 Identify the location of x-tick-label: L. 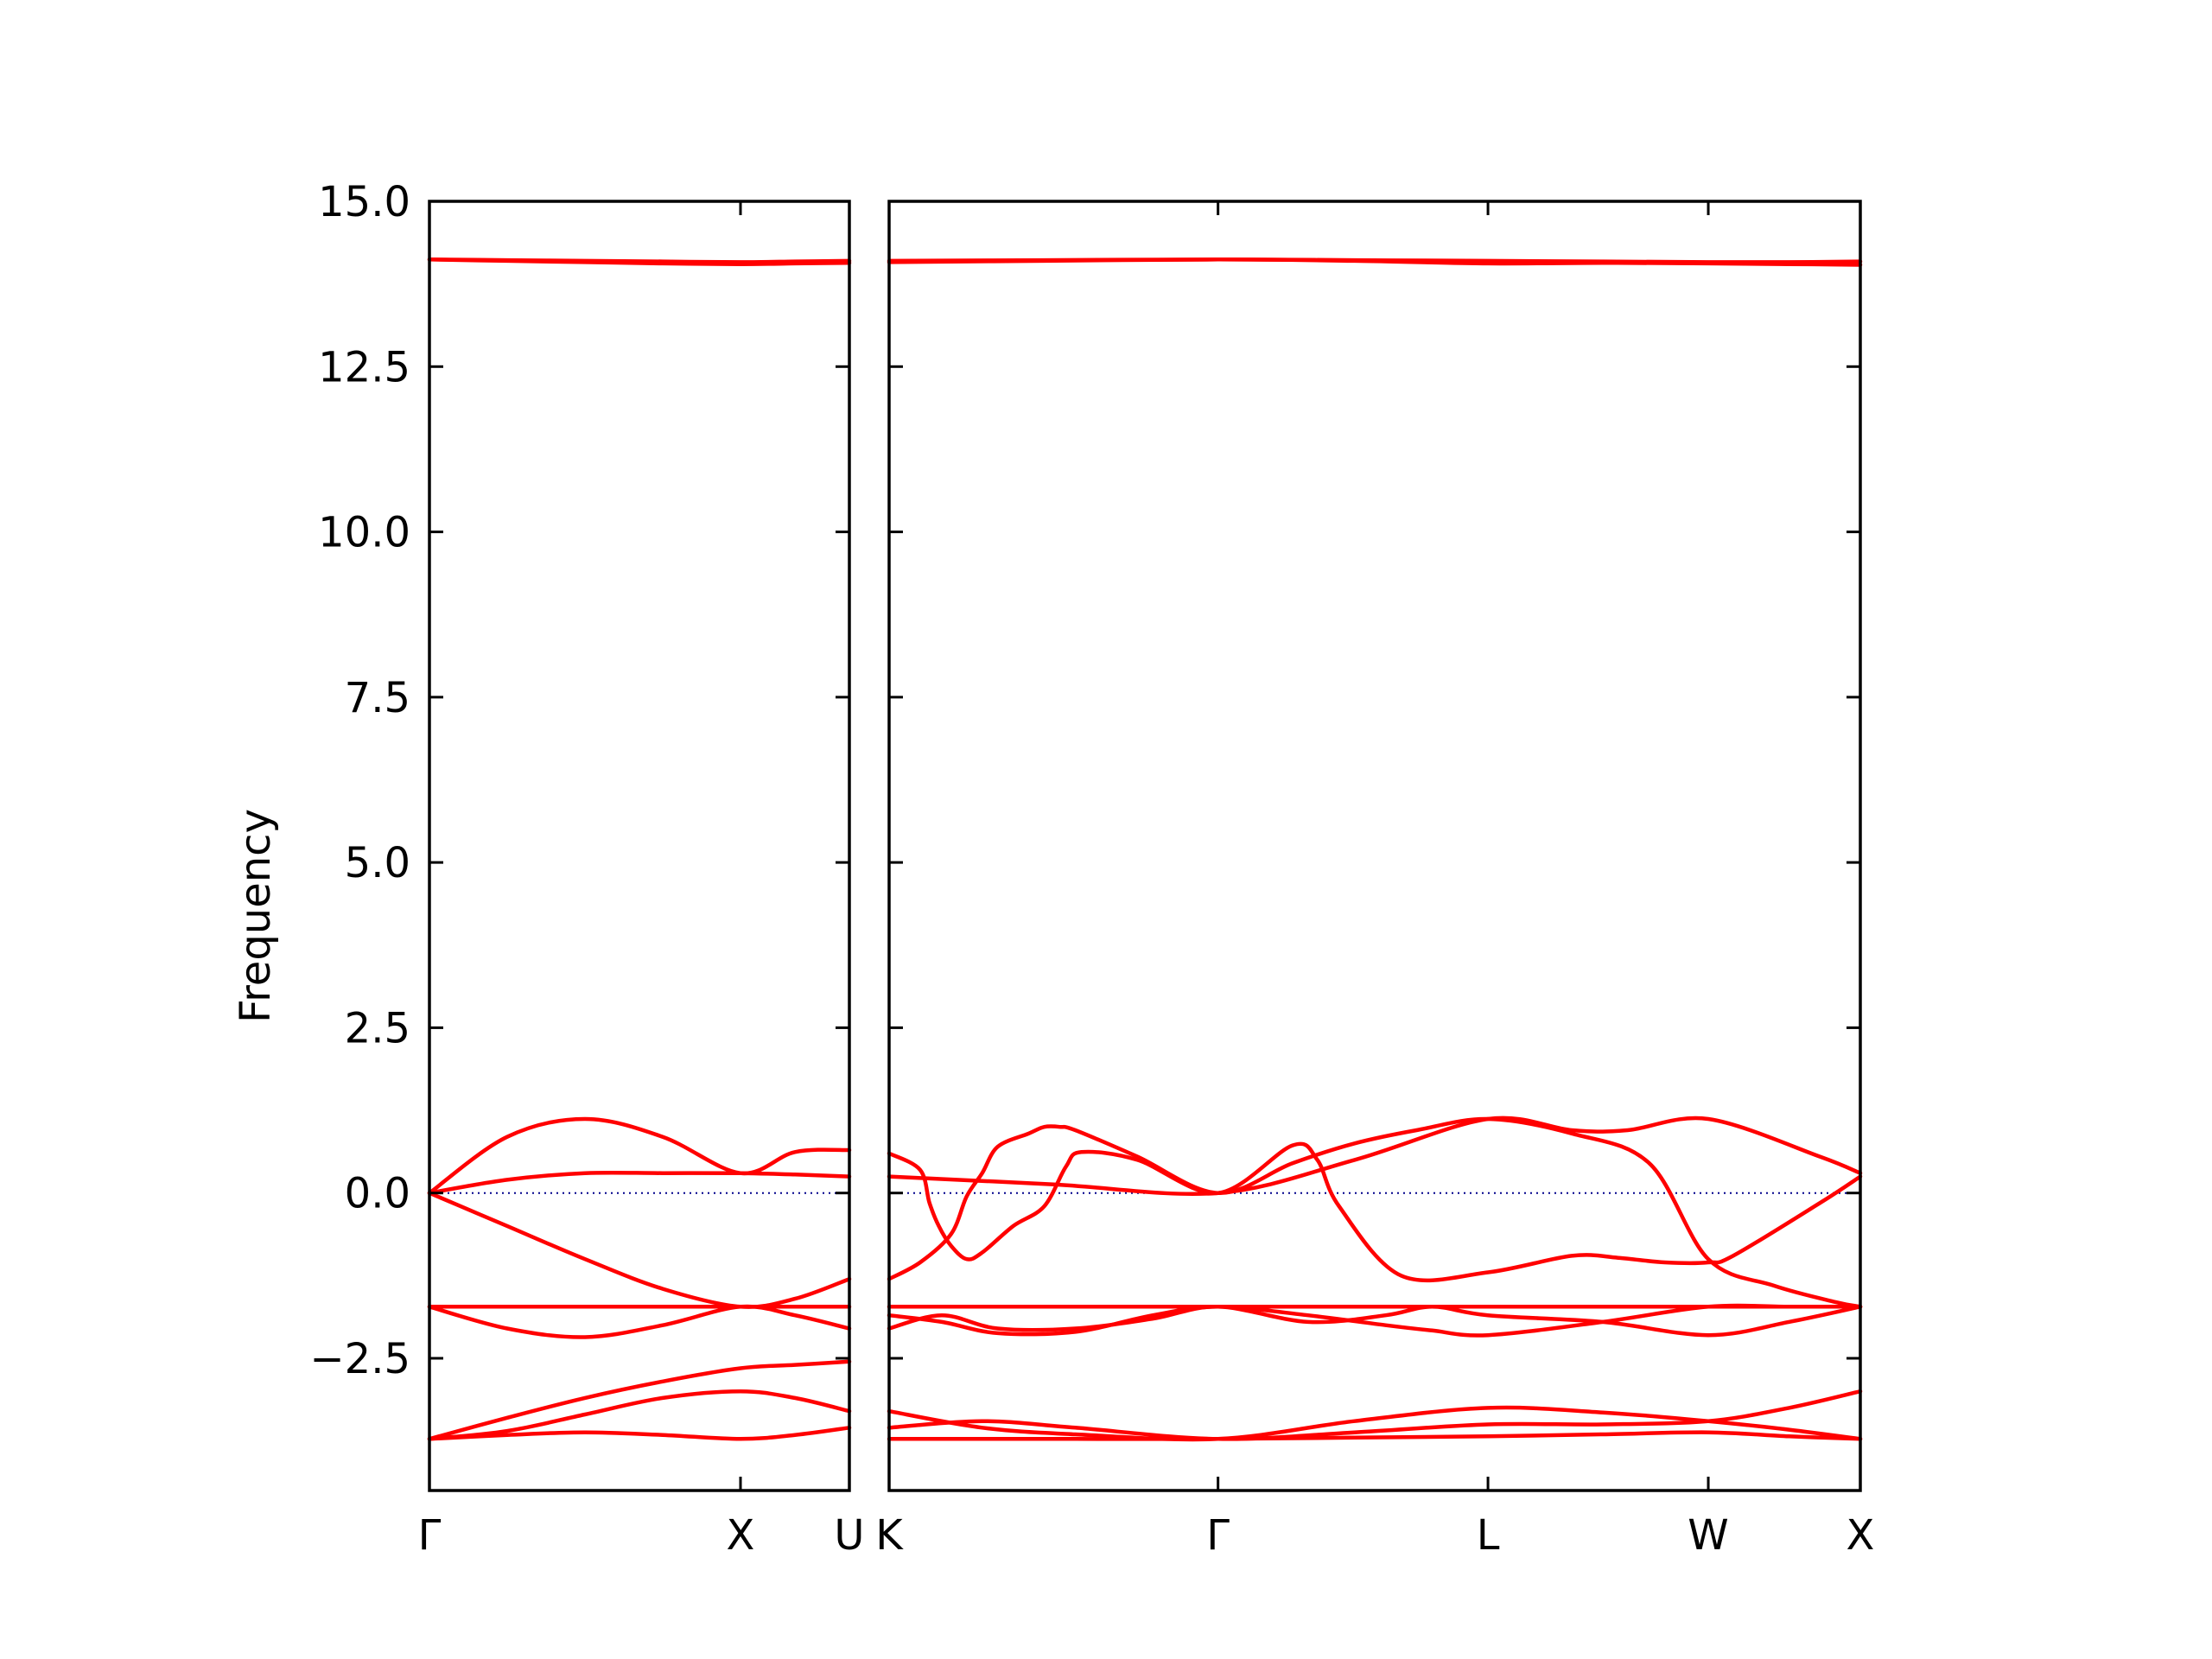
(1488, 1535).